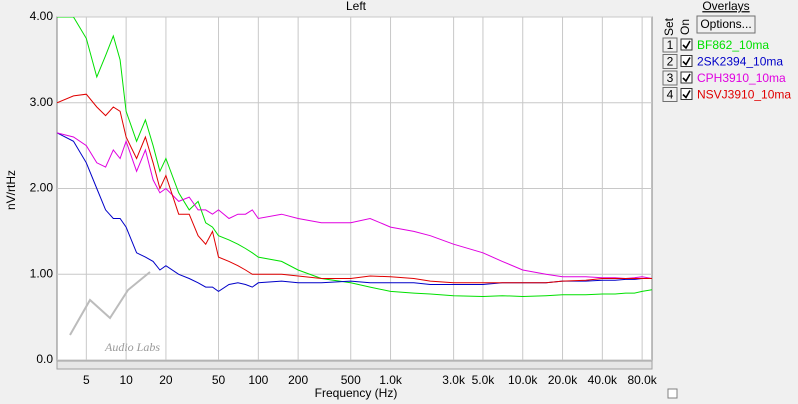 The height and width of the screenshot is (404, 798). I want to click on x-tick-label: 200, so click(298, 380).